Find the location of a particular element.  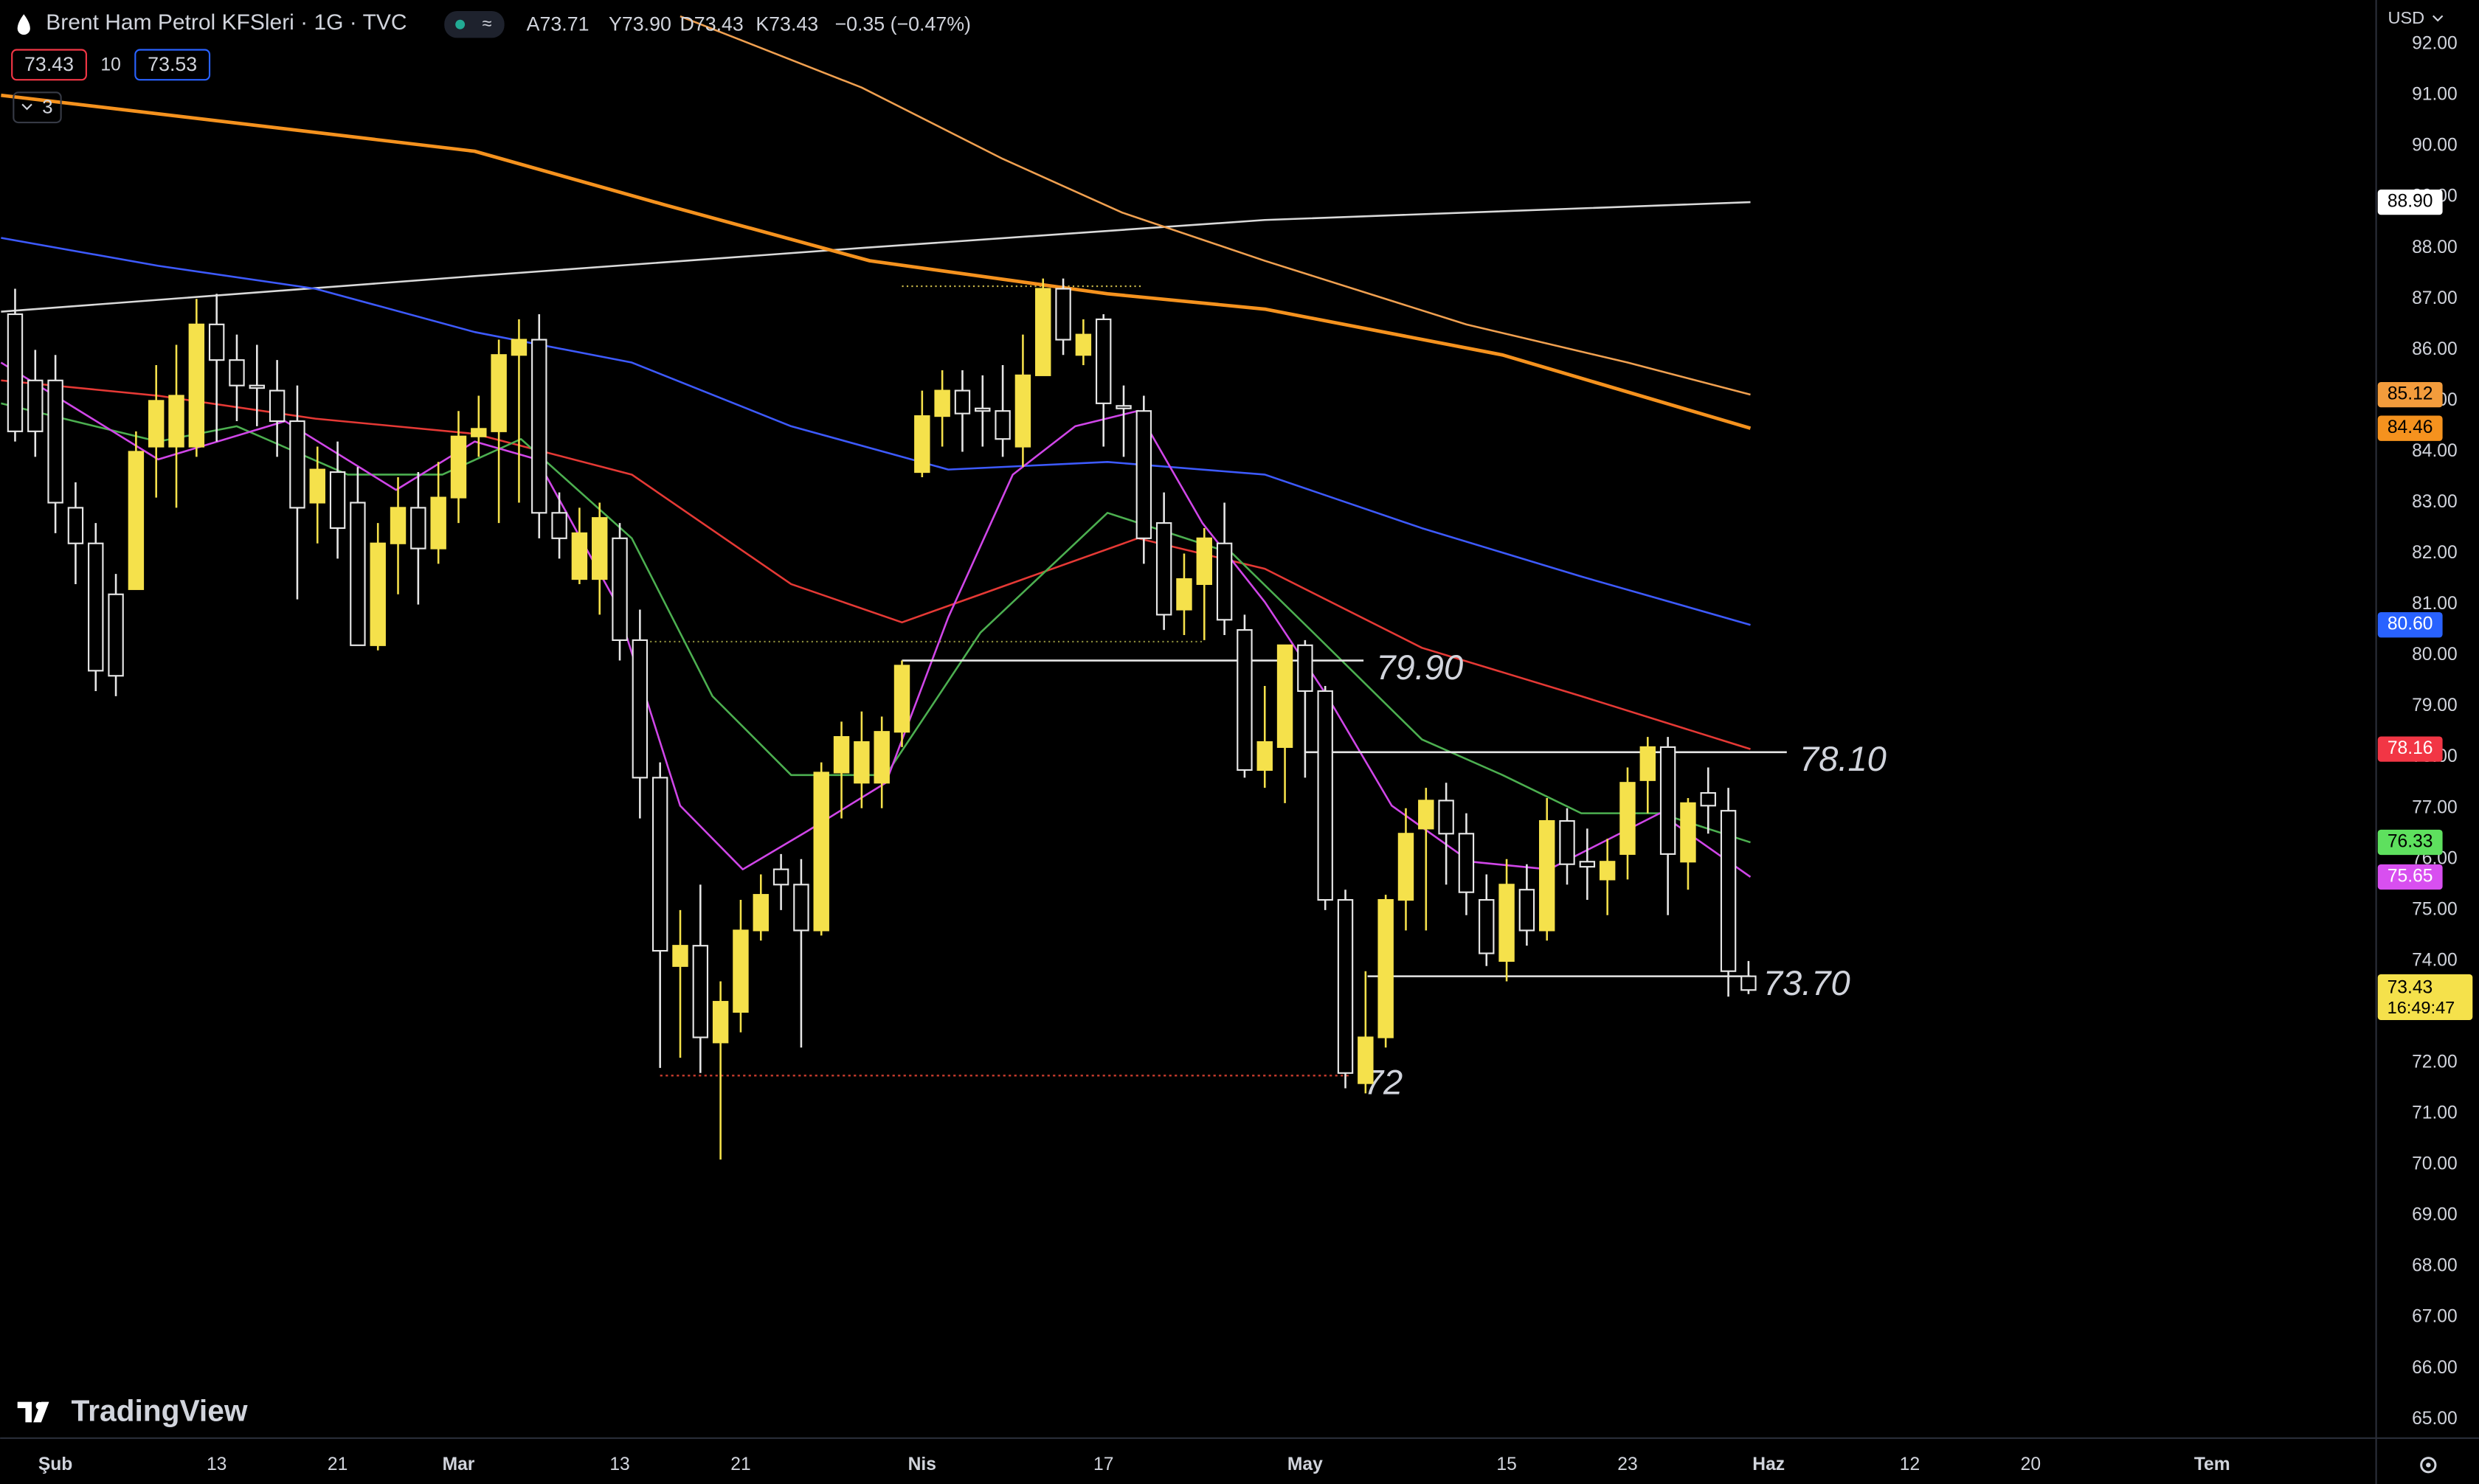

y-tick-label: 72.00 is located at coordinates (2435, 1062).